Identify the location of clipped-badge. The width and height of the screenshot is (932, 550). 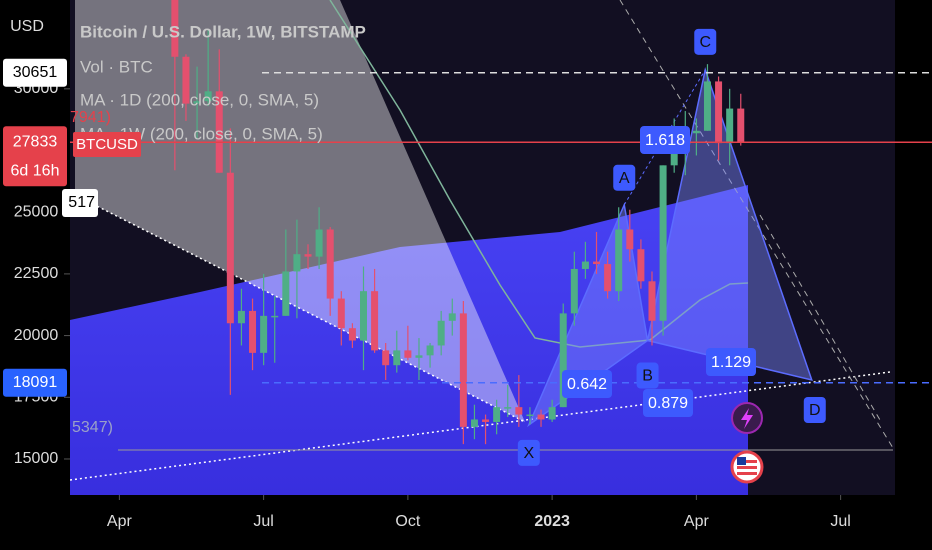
(80, 203).